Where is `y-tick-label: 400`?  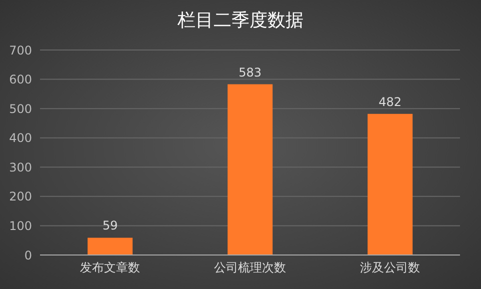
y-tick-label: 400 is located at coordinates (20, 138).